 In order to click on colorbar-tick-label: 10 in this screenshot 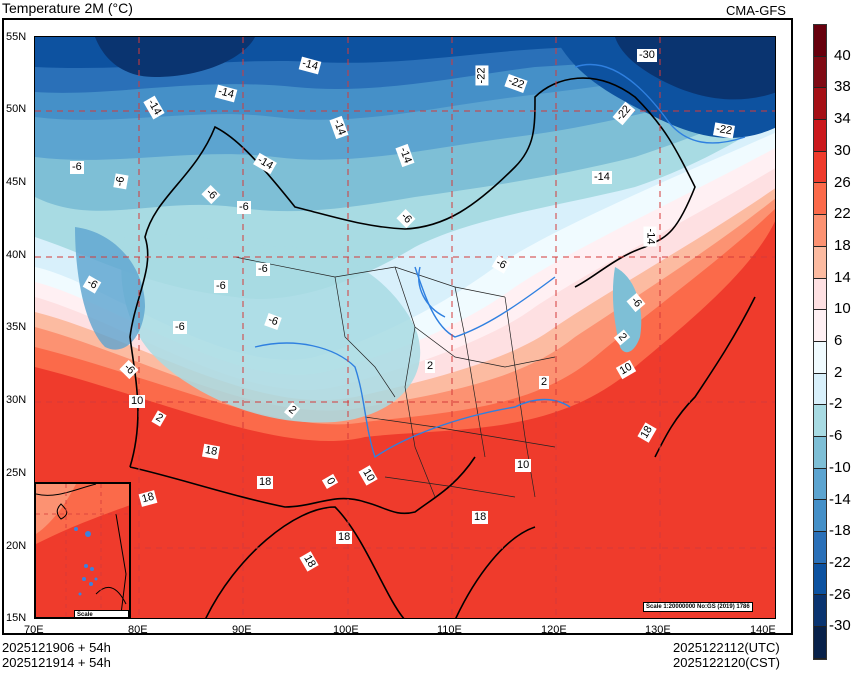, I will do `click(842, 309)`.